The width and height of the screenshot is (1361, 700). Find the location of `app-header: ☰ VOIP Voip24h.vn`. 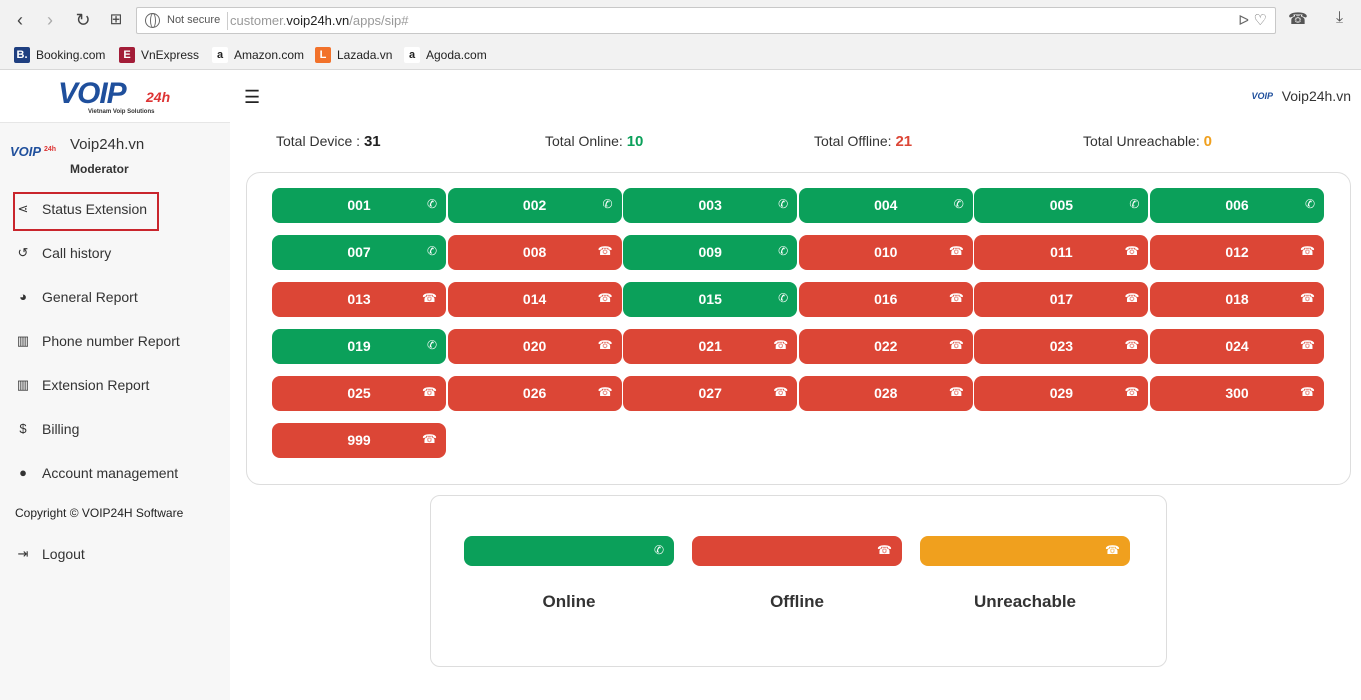

app-header: ☰ VOIP Voip24h.vn is located at coordinates (795, 97).